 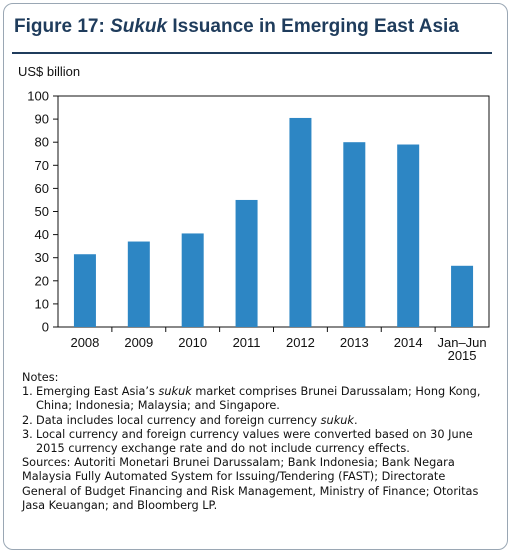 What do you see at coordinates (139, 26) in the screenshot?
I see `figure-title-italic: Sukuk` at bounding box center [139, 26].